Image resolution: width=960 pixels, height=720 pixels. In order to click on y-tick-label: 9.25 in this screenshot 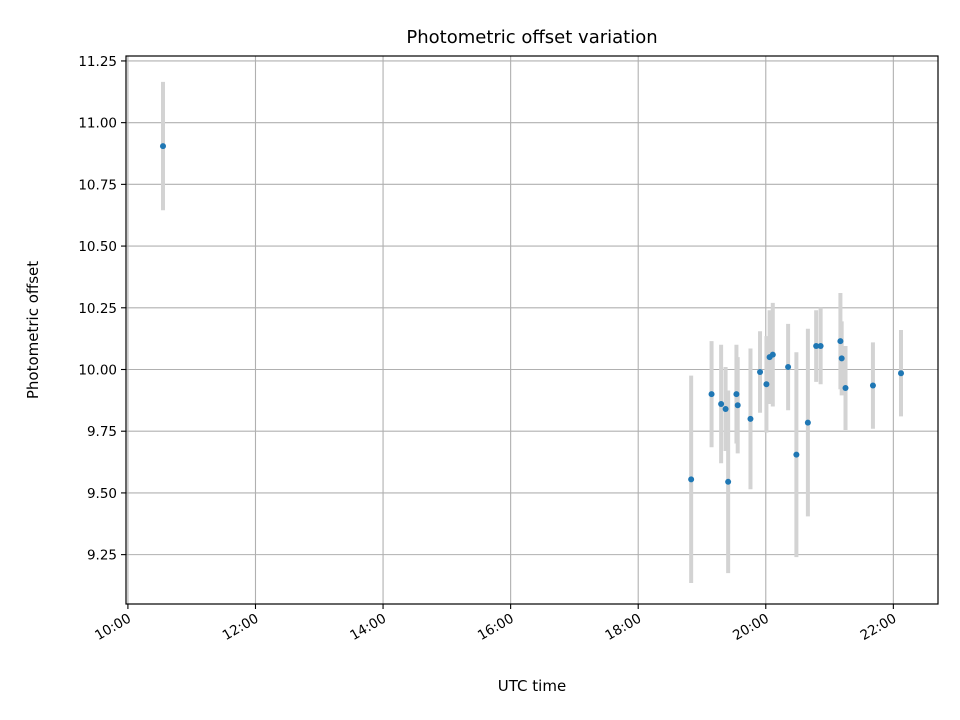, I will do `click(102, 556)`.